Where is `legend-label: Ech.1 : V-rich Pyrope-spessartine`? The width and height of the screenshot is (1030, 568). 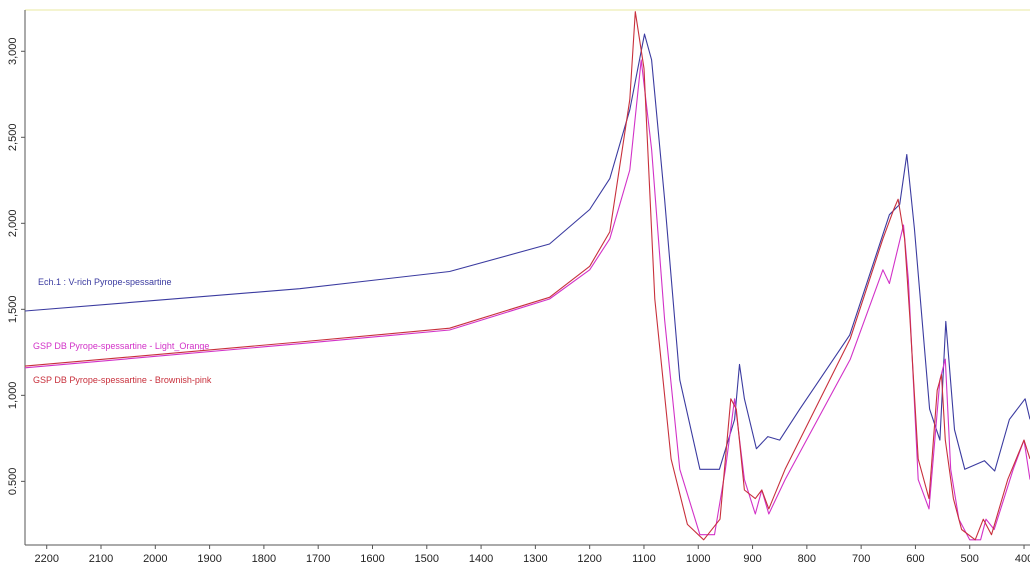 legend-label: Ech.1 : V-rich Pyrope-spessartine is located at coordinates (105, 282).